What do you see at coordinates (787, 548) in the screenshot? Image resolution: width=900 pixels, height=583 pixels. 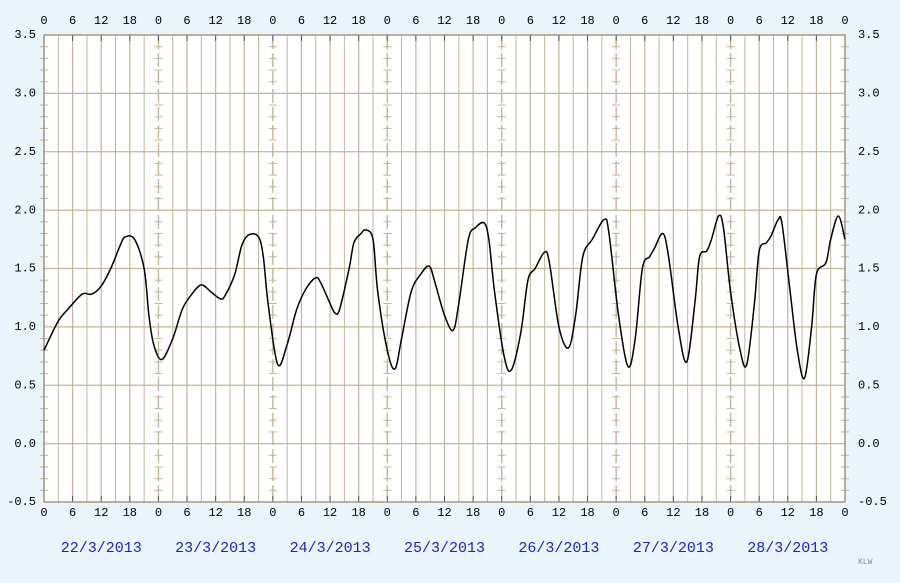 I see `date-label: 28/3/2013` at bounding box center [787, 548].